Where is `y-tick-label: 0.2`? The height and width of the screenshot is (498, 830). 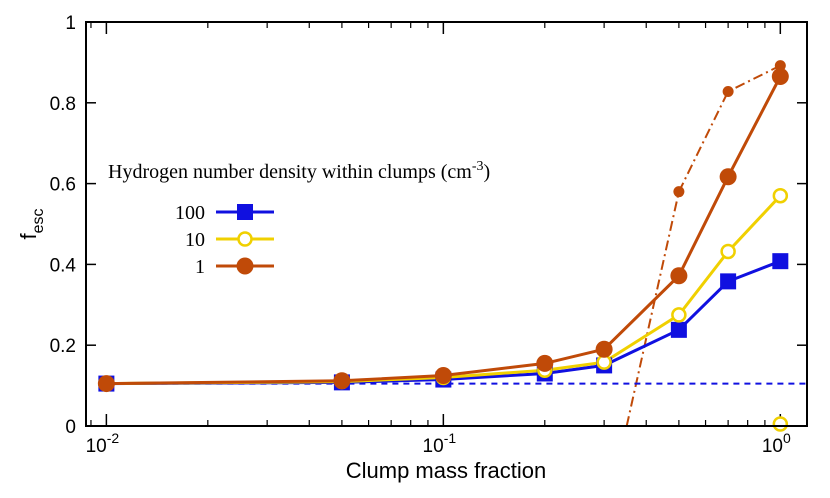
y-tick-label: 0.2 is located at coordinates (63, 346).